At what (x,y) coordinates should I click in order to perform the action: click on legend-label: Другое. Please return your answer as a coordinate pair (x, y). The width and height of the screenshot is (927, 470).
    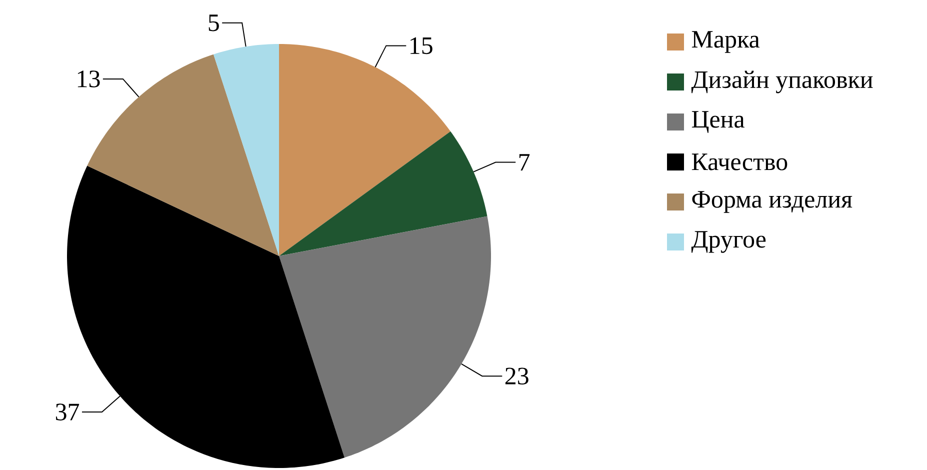
    Looking at the image, I should click on (728, 242).